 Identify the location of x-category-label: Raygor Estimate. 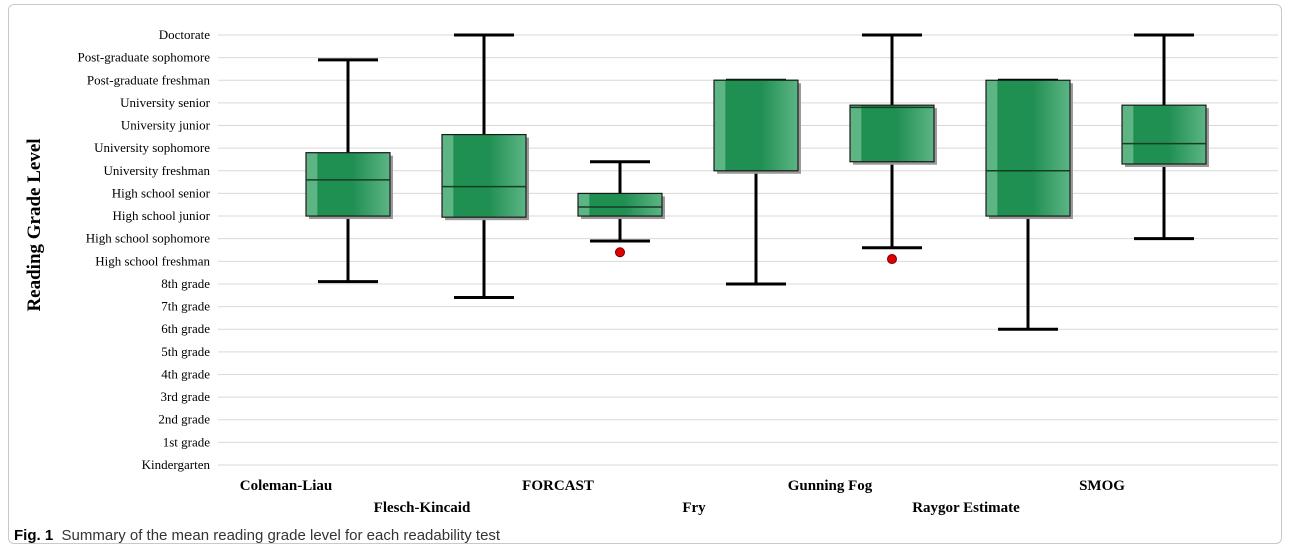
(966, 508).